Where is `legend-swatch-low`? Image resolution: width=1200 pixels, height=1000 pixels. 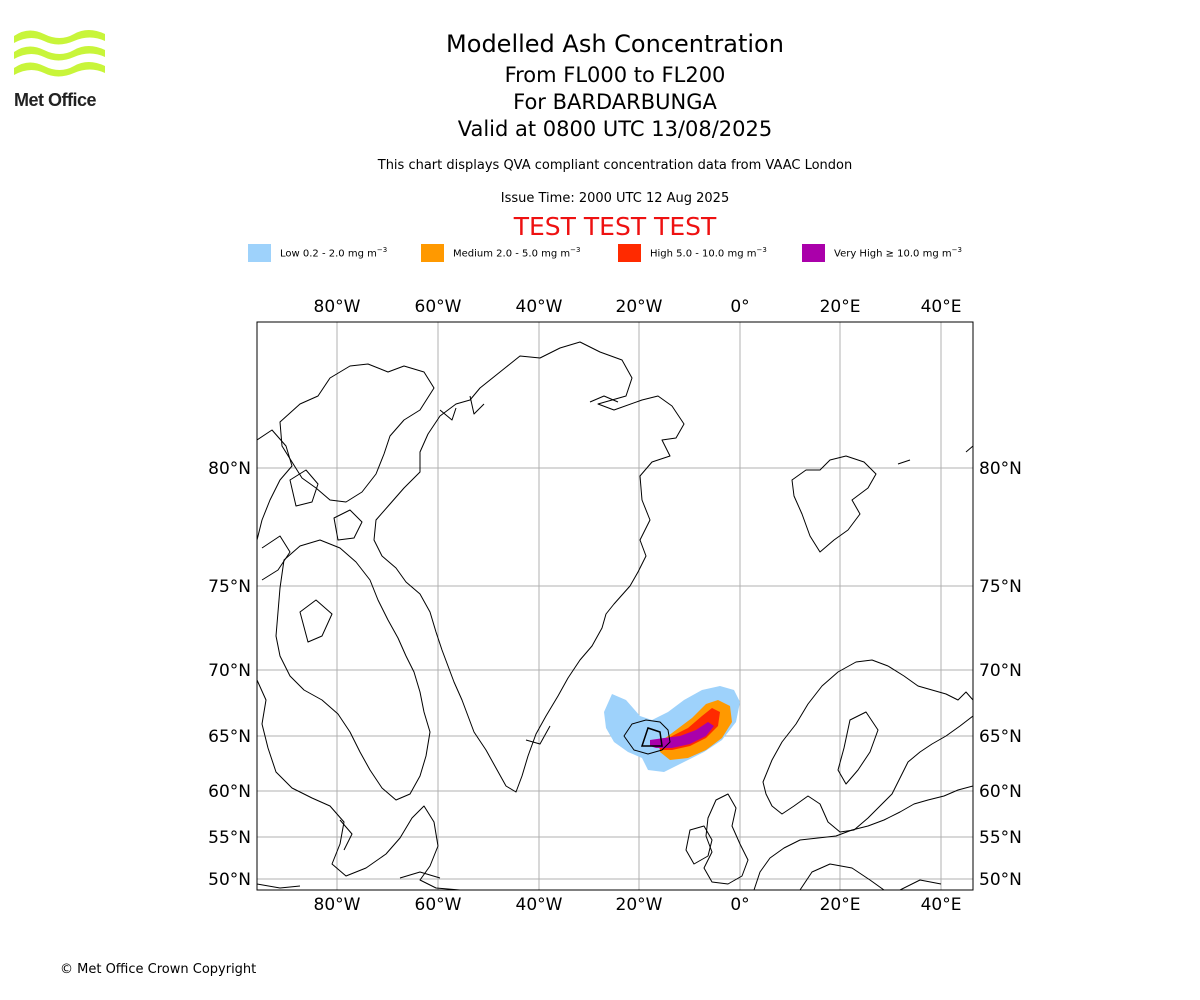
legend-swatch-low is located at coordinates (259, 253).